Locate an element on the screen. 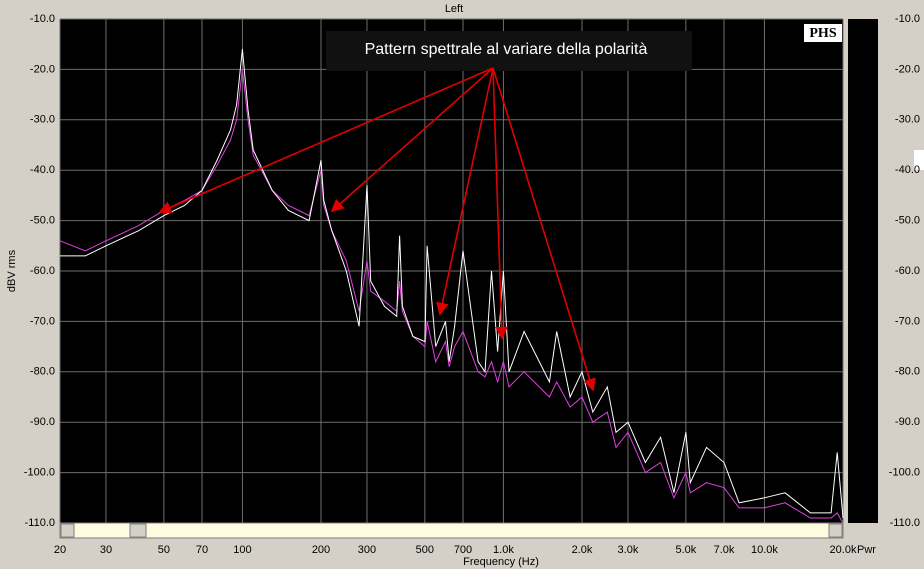 This screenshot has width=924, height=569. y-tick-label: -10.0 is located at coordinates (42, 19).